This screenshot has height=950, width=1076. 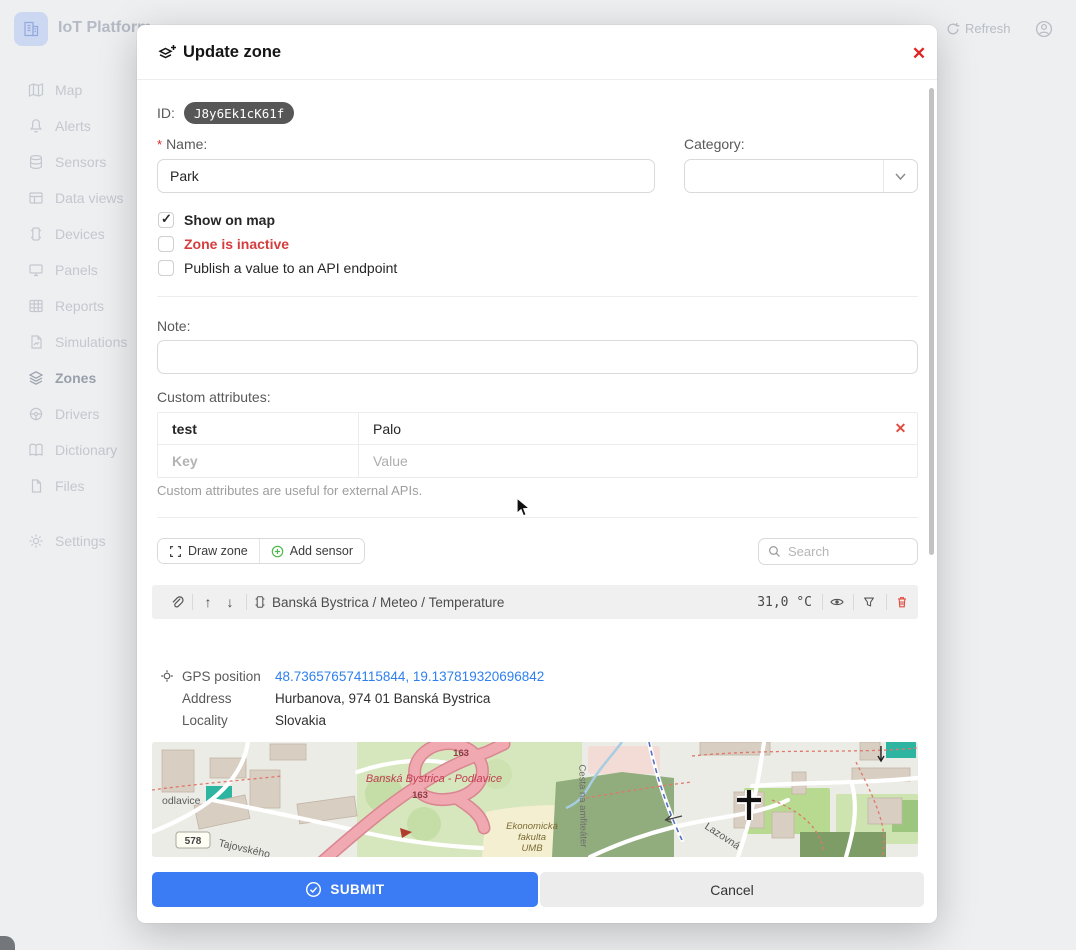 I want to click on visibility-button, so click(x=837, y=602).